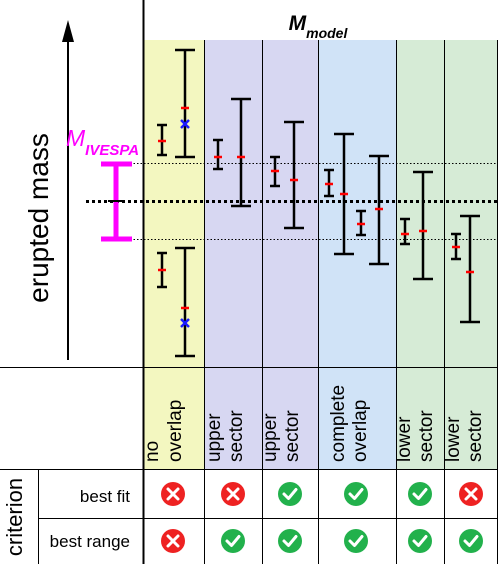  What do you see at coordinates (152, 451) in the screenshot?
I see `column-label-line: no` at bounding box center [152, 451].